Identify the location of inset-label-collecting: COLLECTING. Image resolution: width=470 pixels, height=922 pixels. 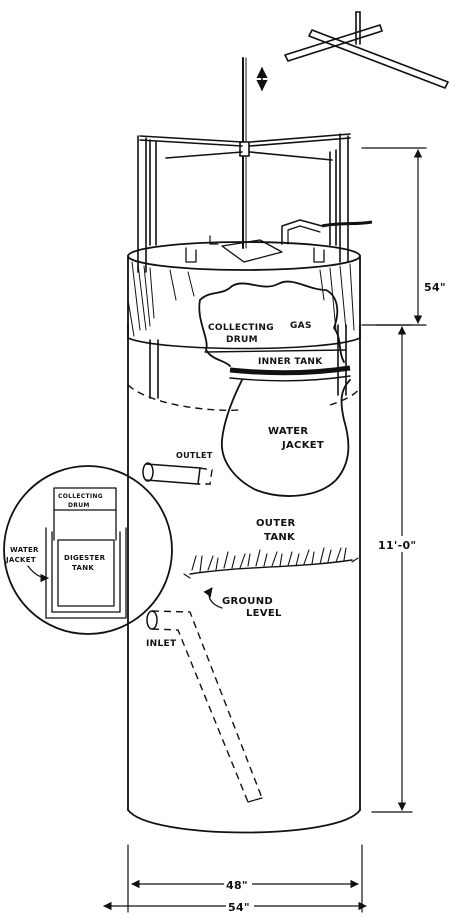
(80, 496).